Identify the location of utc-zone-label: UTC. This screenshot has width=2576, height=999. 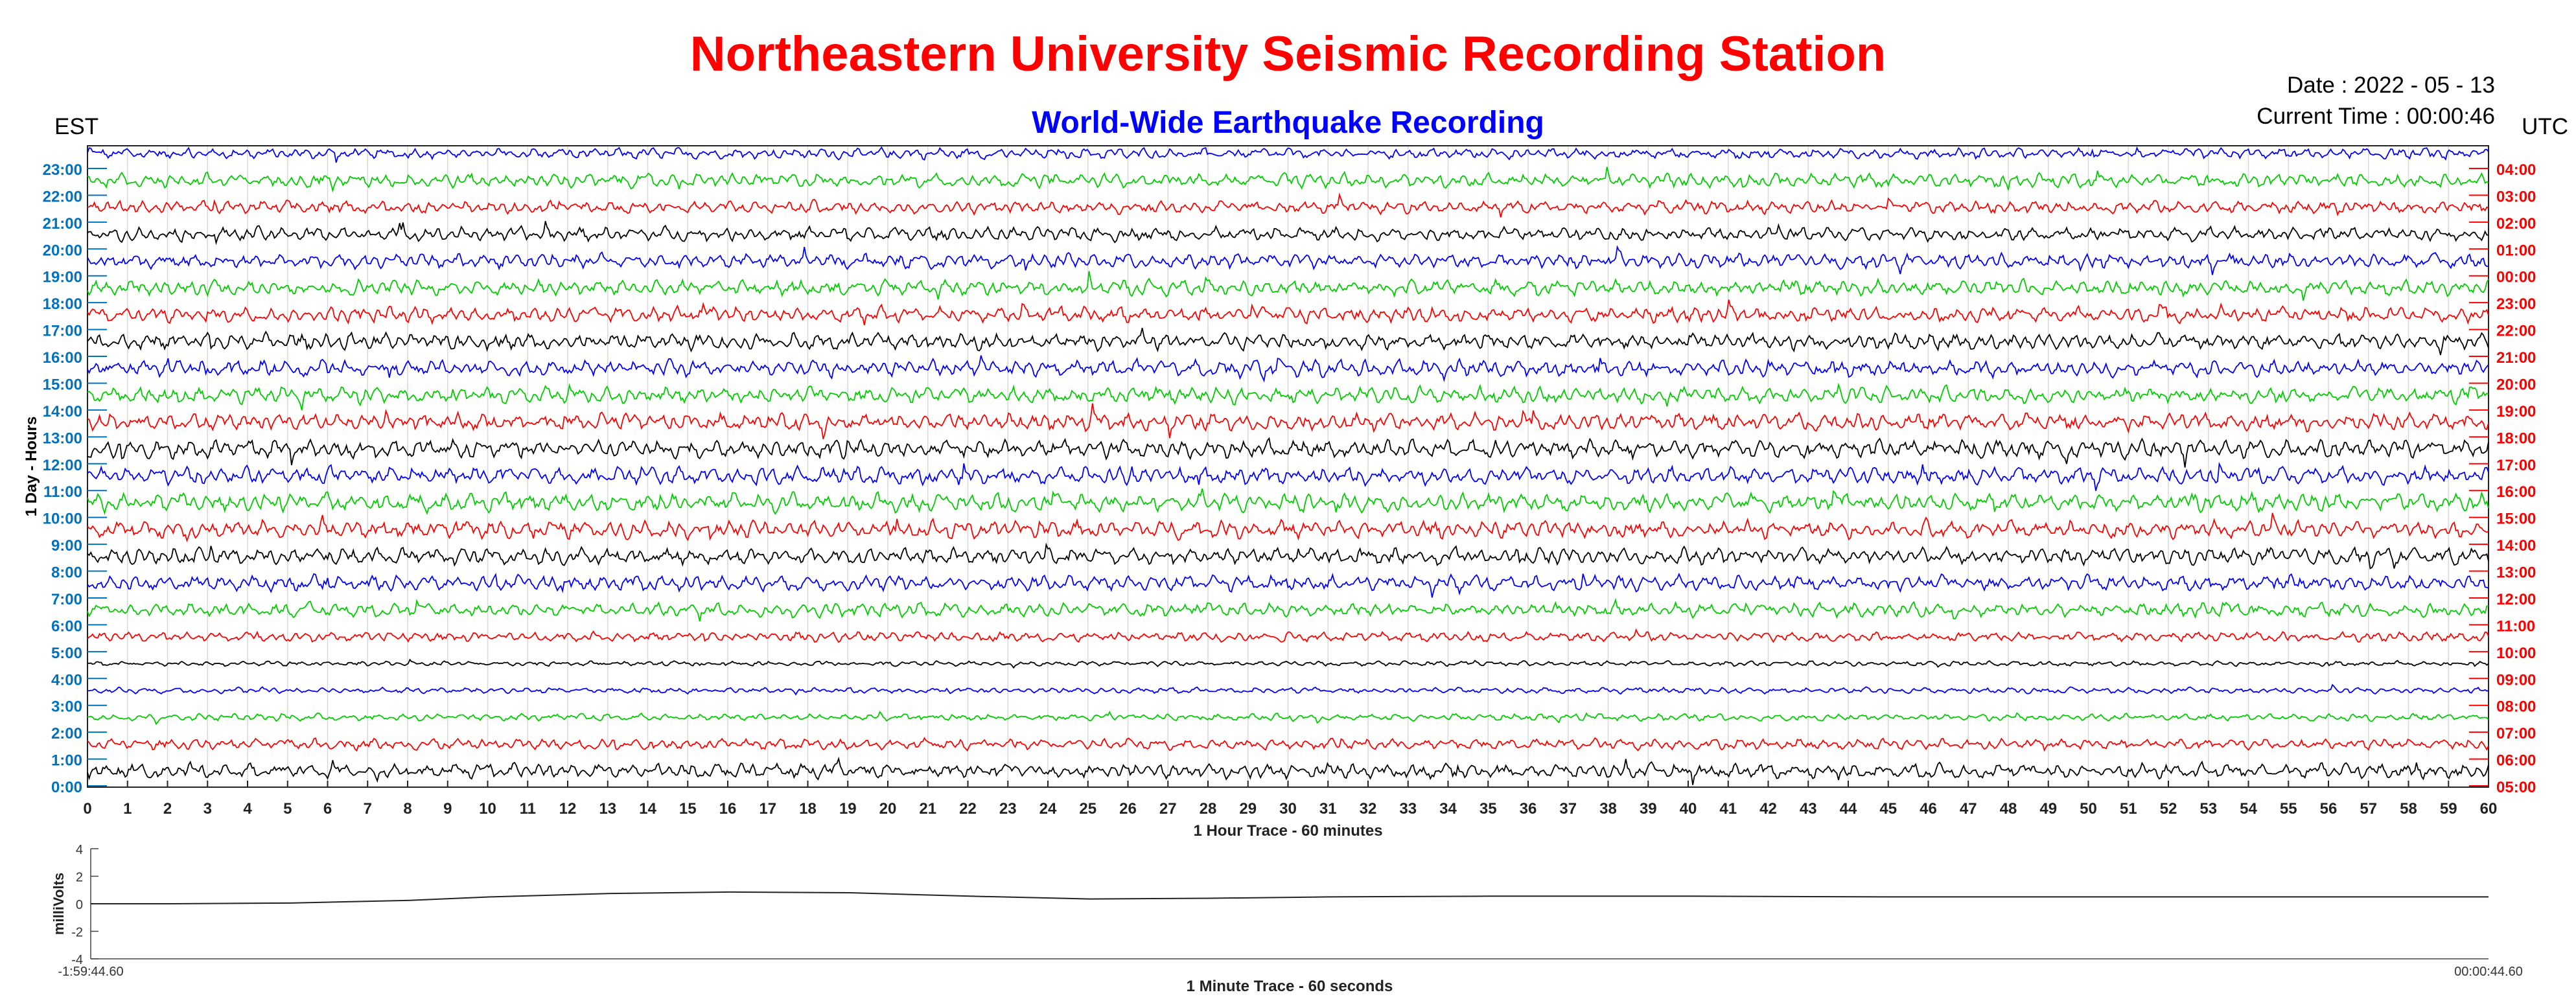
(2545, 127).